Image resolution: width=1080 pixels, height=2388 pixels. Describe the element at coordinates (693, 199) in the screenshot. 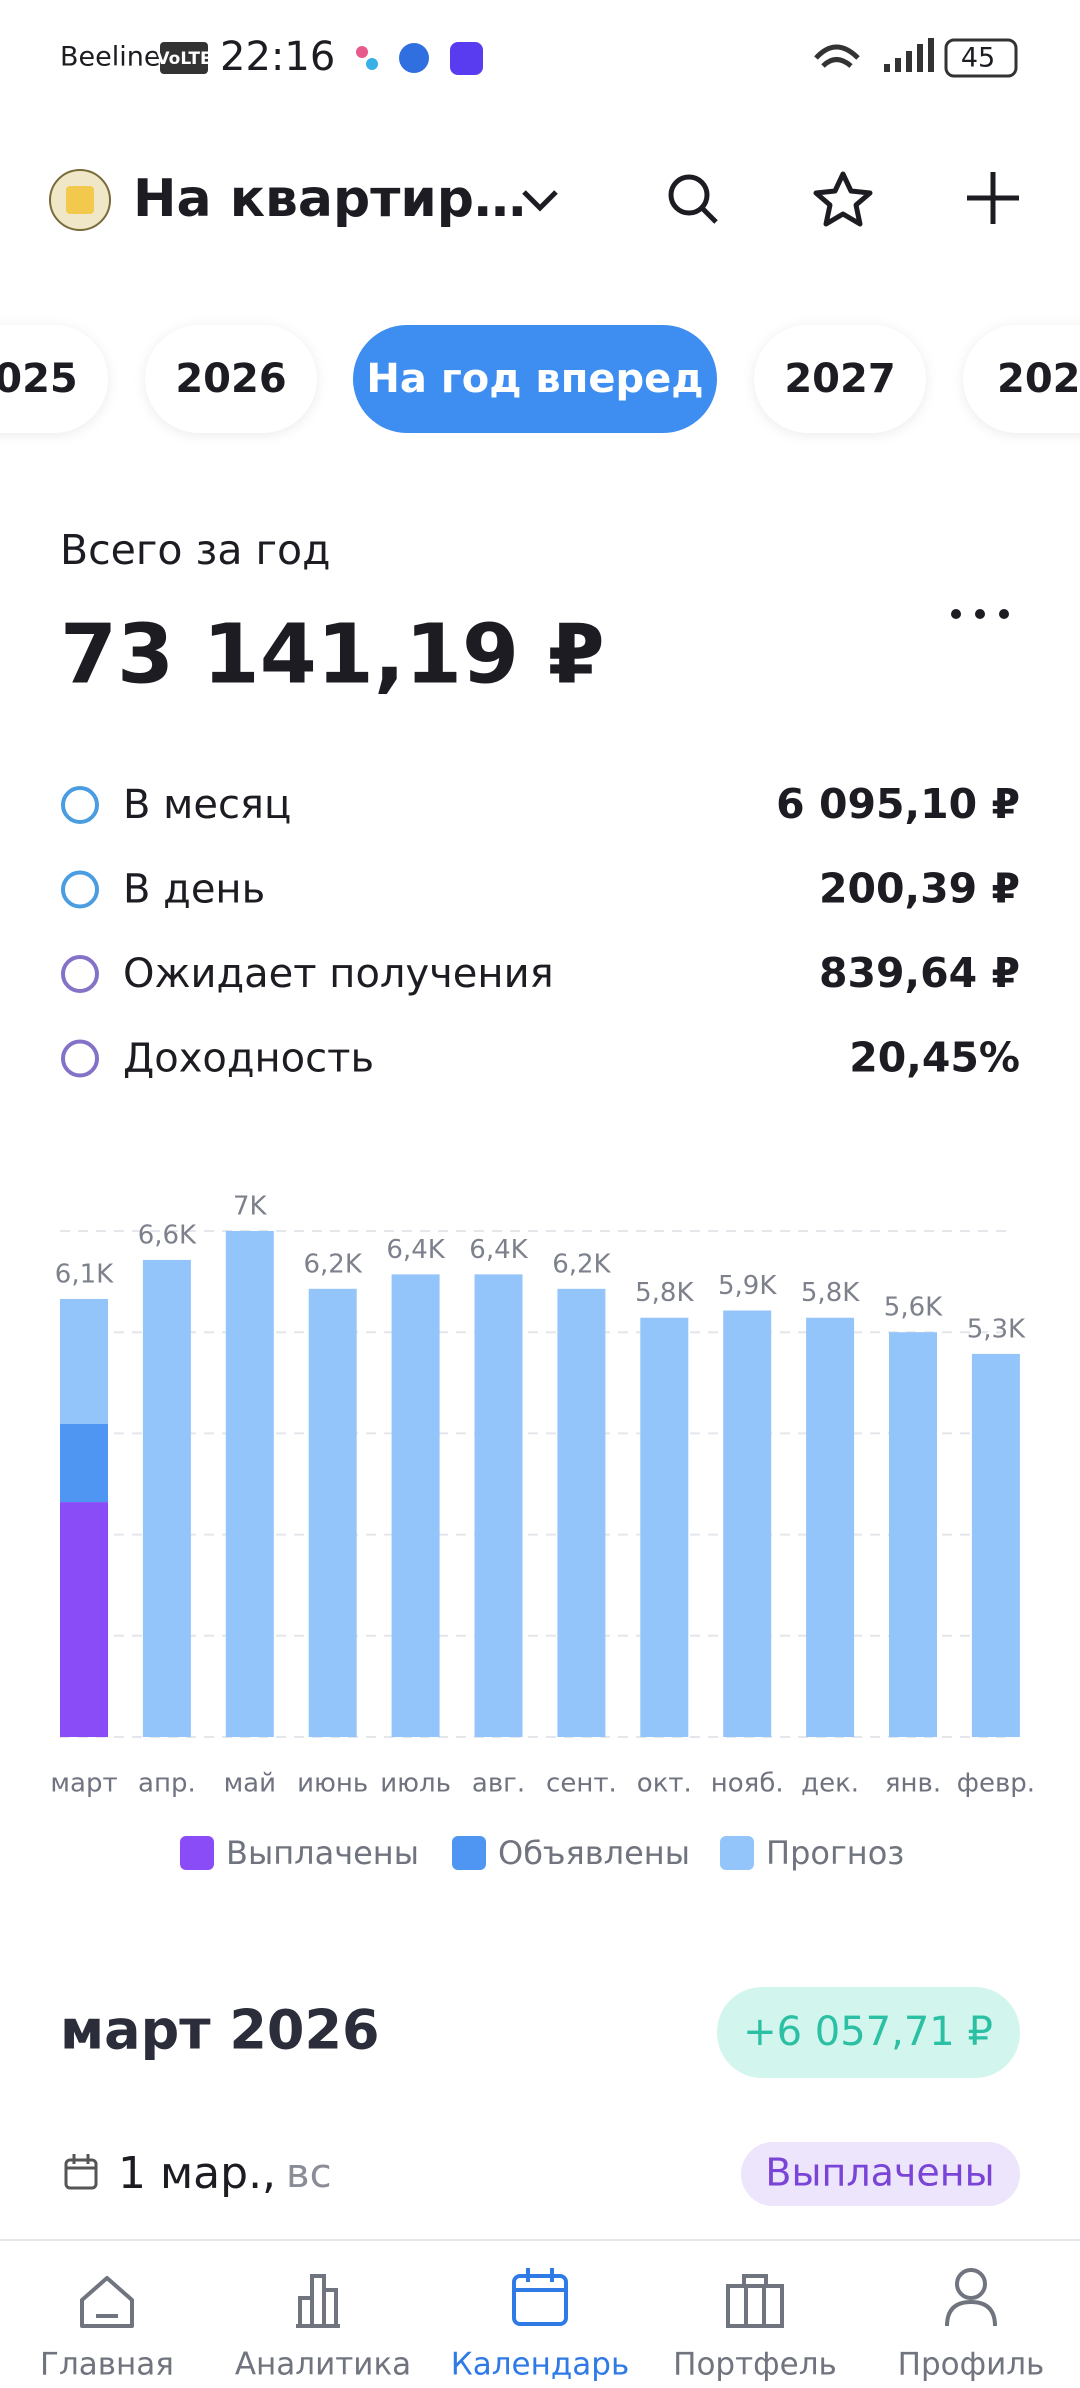

I see `search-icon` at that location.